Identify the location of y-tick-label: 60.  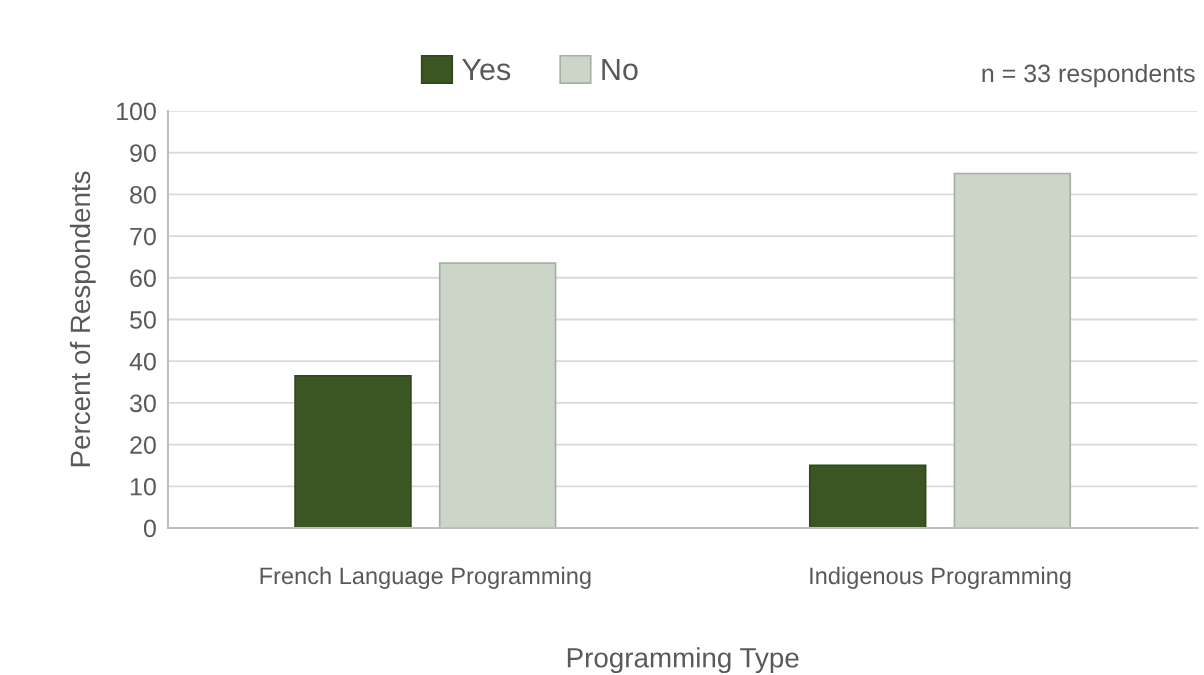
(143, 278).